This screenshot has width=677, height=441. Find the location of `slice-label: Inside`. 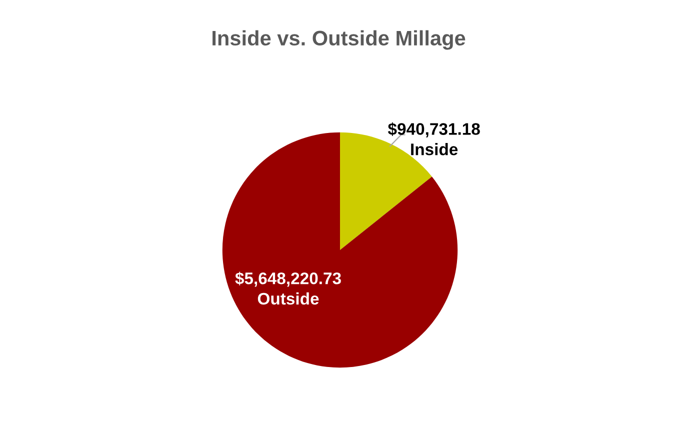

slice-label: Inside is located at coordinates (434, 149).